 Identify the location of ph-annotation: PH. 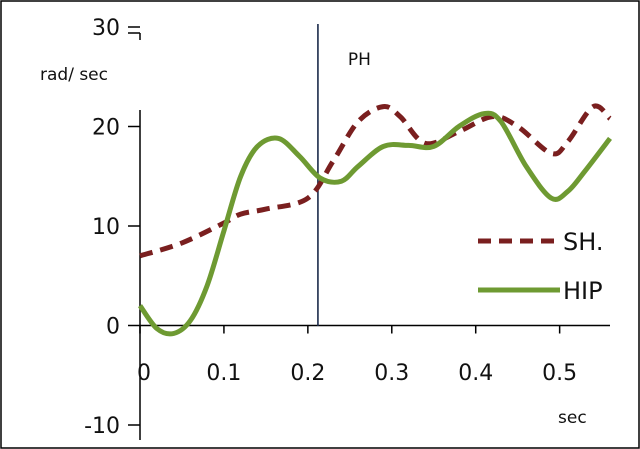
(359, 60).